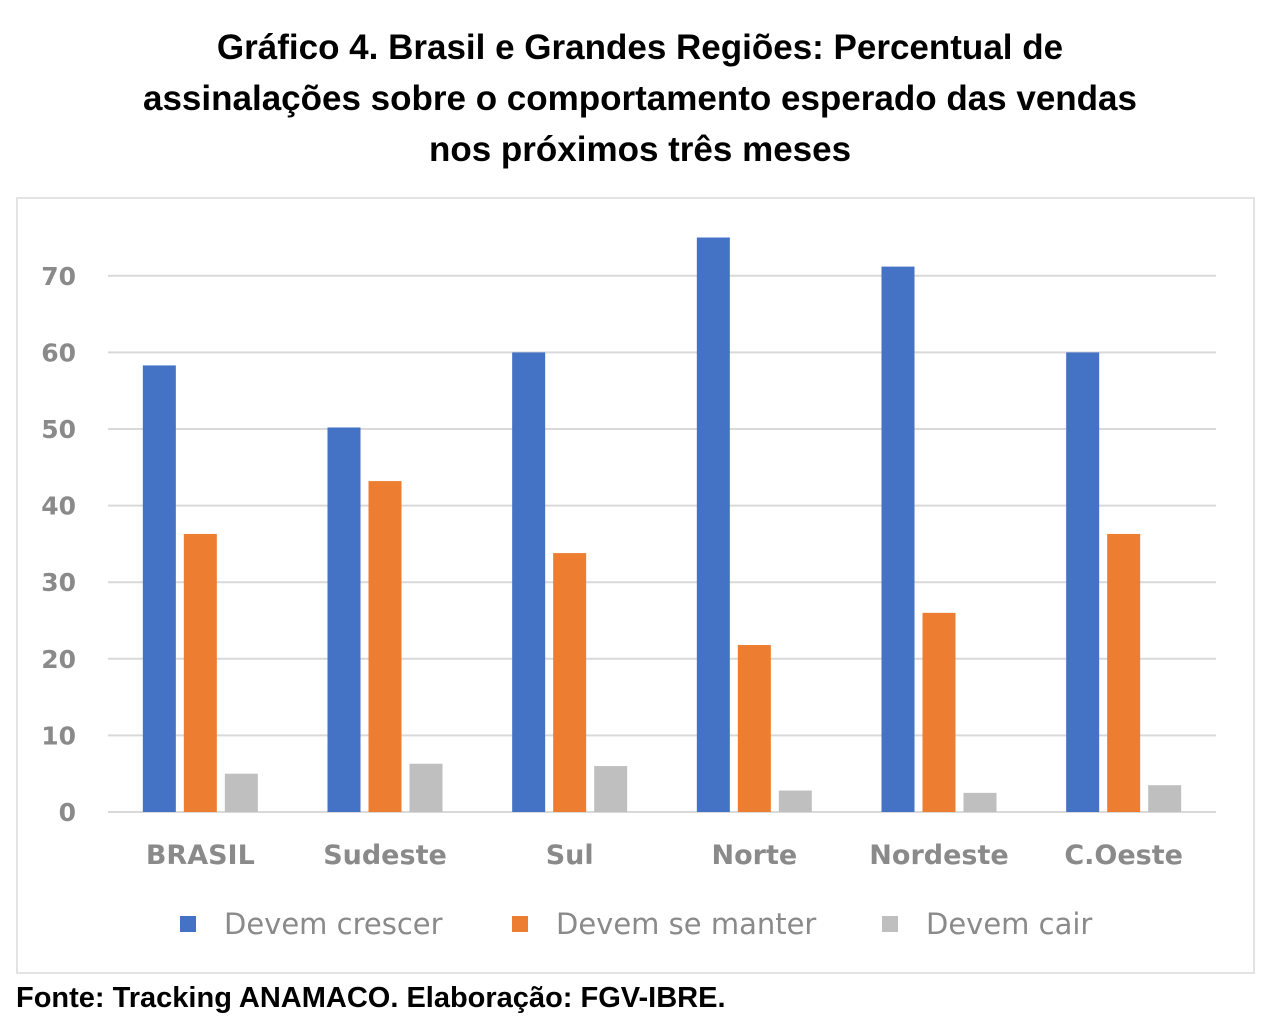 The height and width of the screenshot is (1034, 1280). I want to click on y-tick-label: 10, so click(58, 735).